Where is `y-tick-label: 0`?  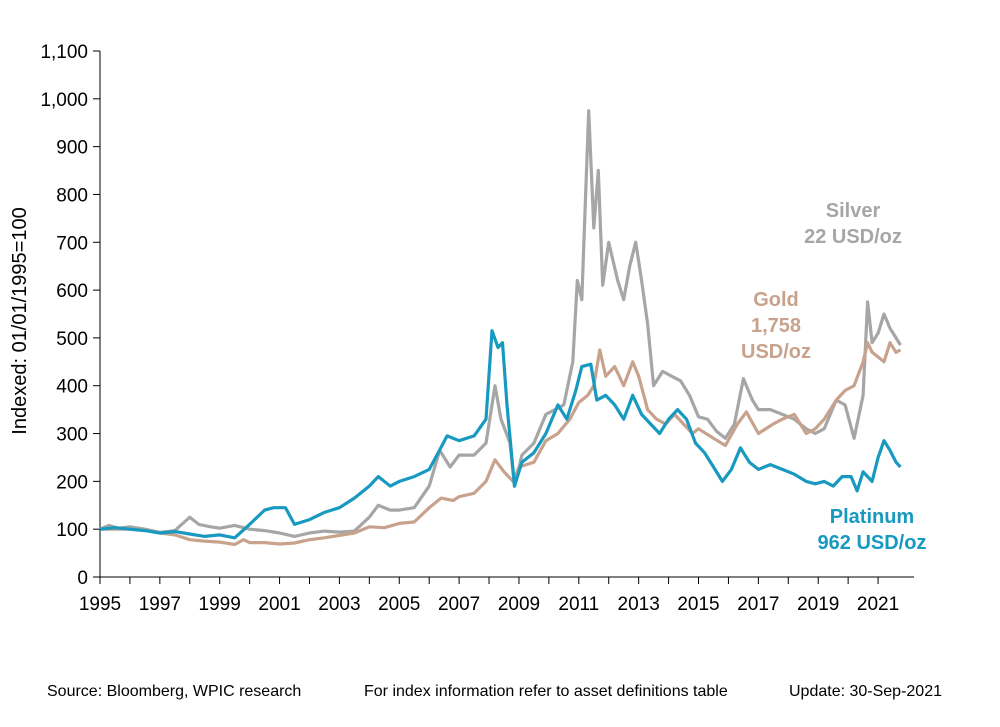
y-tick-label: 0 is located at coordinates (82, 578).